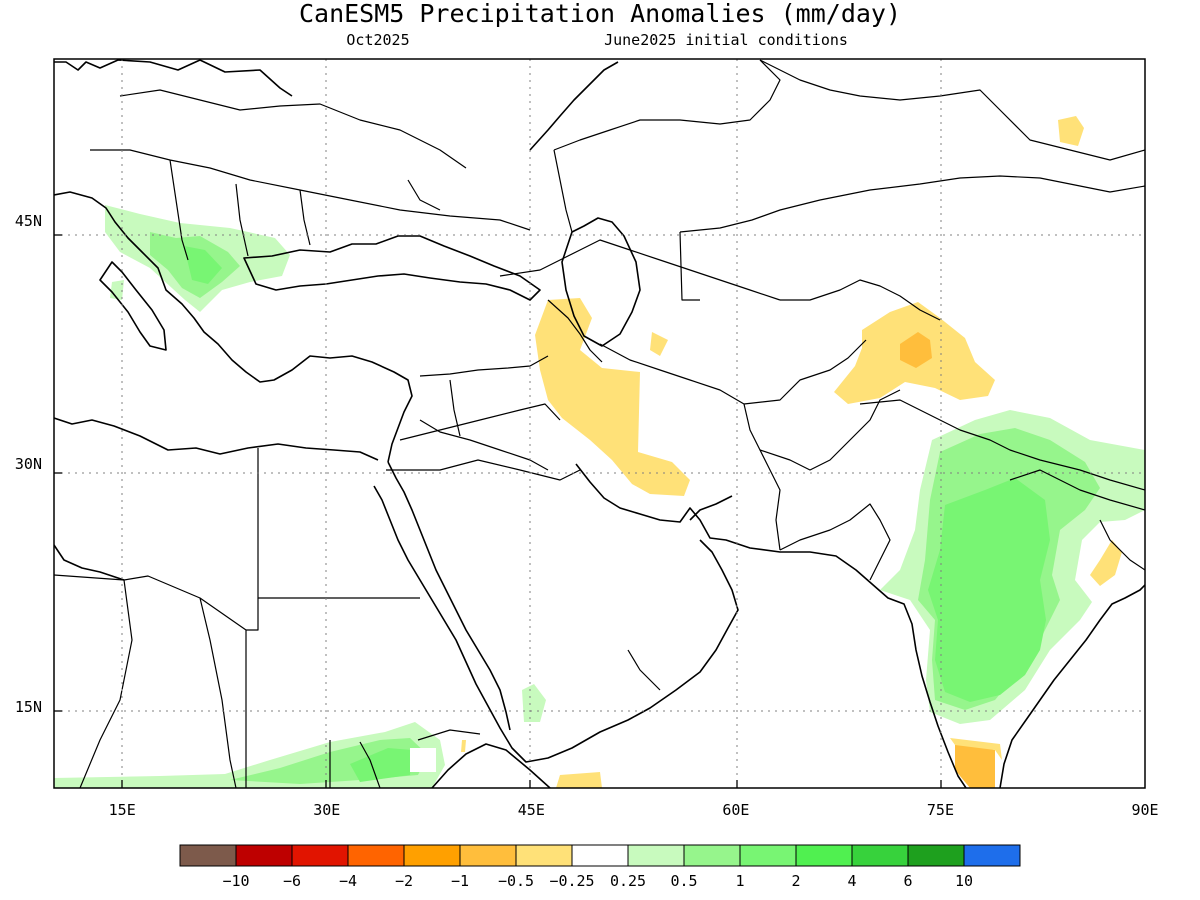 This screenshot has width=1200, height=900. Describe the element at coordinates (659, 344) in the screenshot. I see `caspian-dry-spot` at that location.